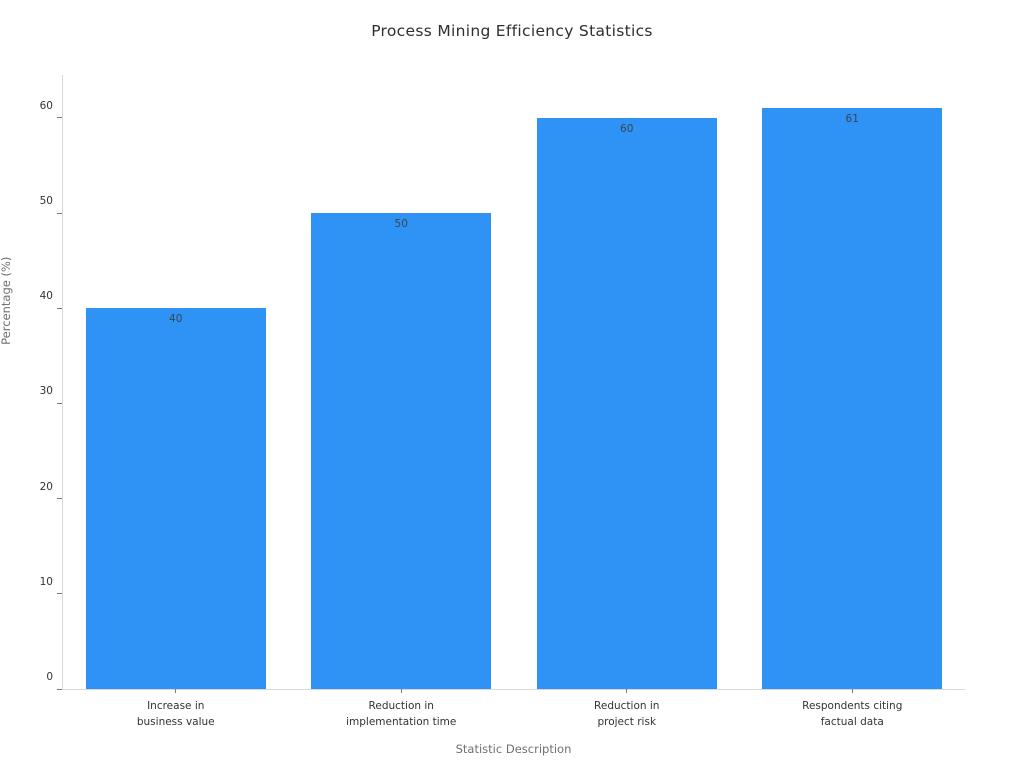  I want to click on y-tick-label: 30, so click(46, 391).